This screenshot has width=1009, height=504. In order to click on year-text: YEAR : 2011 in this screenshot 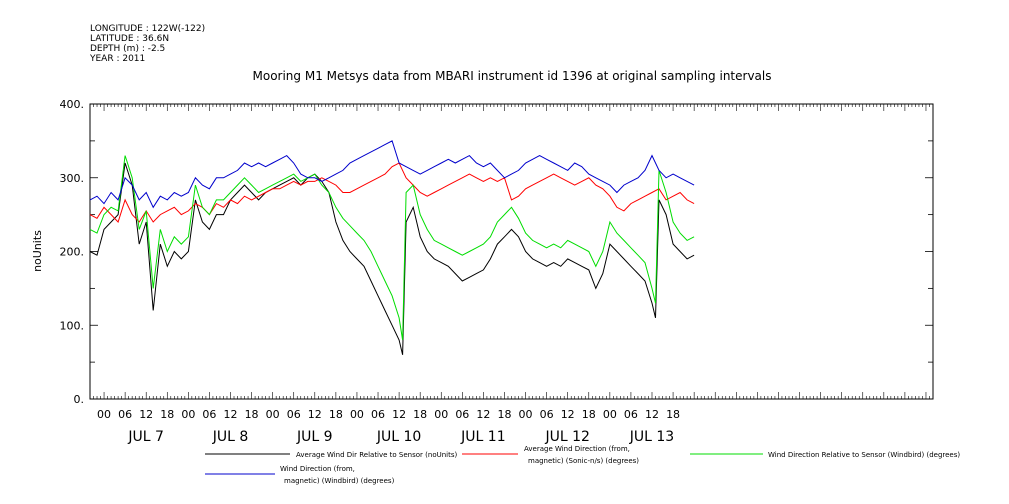, I will do `click(117, 59)`.